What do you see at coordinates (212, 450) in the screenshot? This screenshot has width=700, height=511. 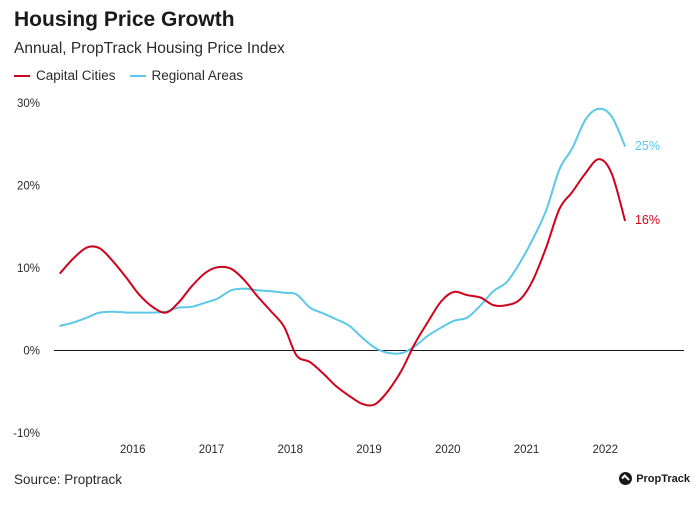 I see `x-tick-label: 2017` at bounding box center [212, 450].